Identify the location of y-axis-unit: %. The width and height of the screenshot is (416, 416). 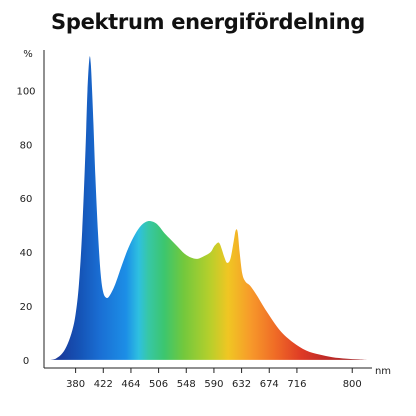
(28, 54).